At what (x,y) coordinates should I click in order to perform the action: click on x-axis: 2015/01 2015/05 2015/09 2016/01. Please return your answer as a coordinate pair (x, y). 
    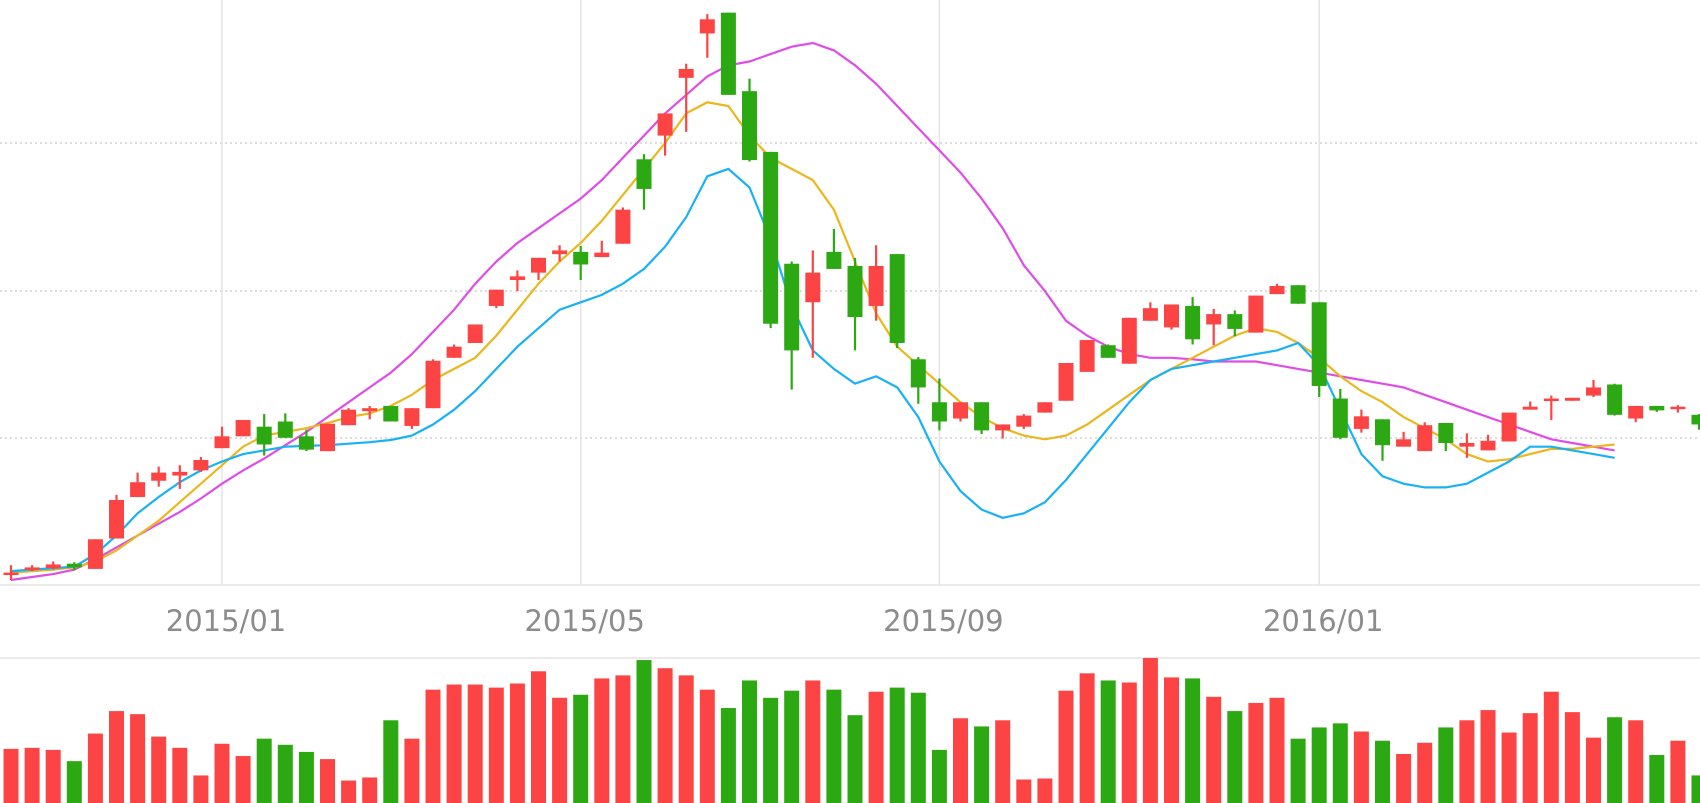
    Looking at the image, I should click on (775, 621).